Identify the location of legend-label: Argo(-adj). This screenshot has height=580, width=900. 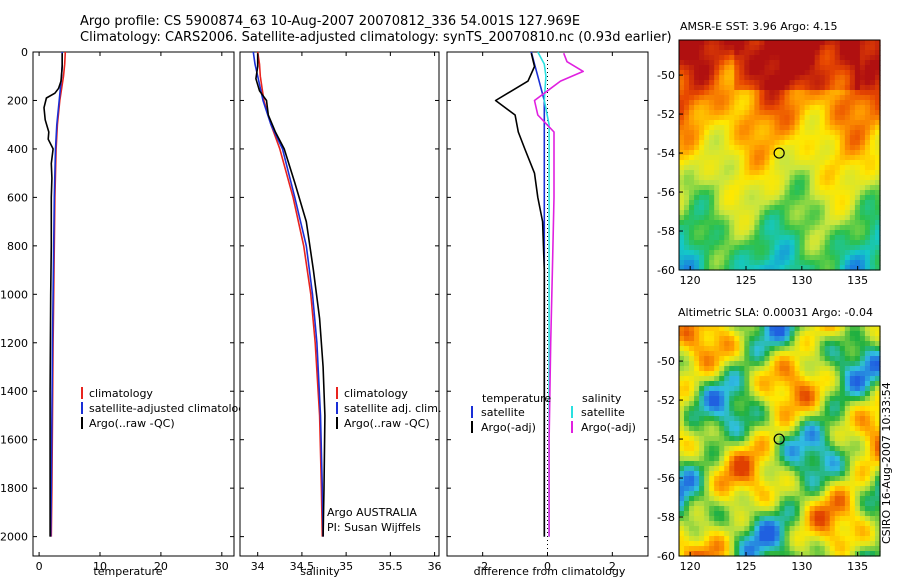
(608, 427).